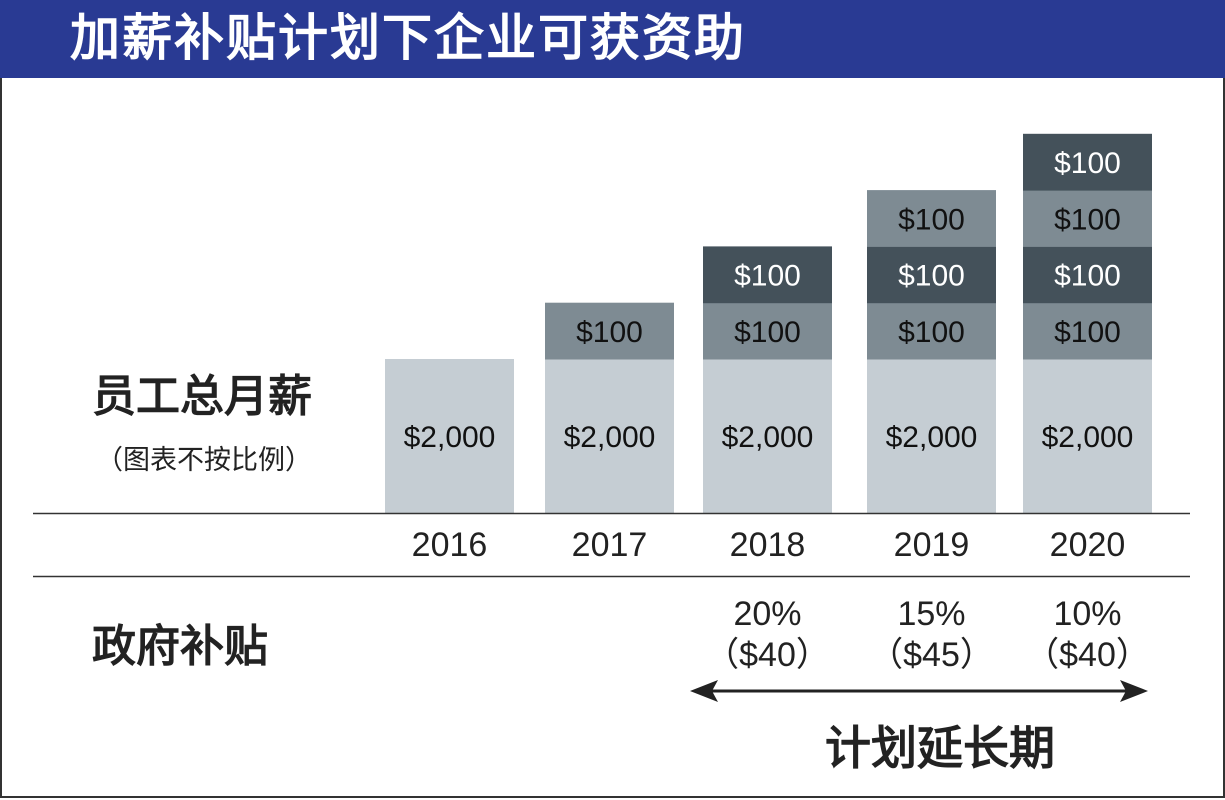  Describe the element at coordinates (768, 545) in the screenshot. I see `year-tick-2018: 2018` at that location.